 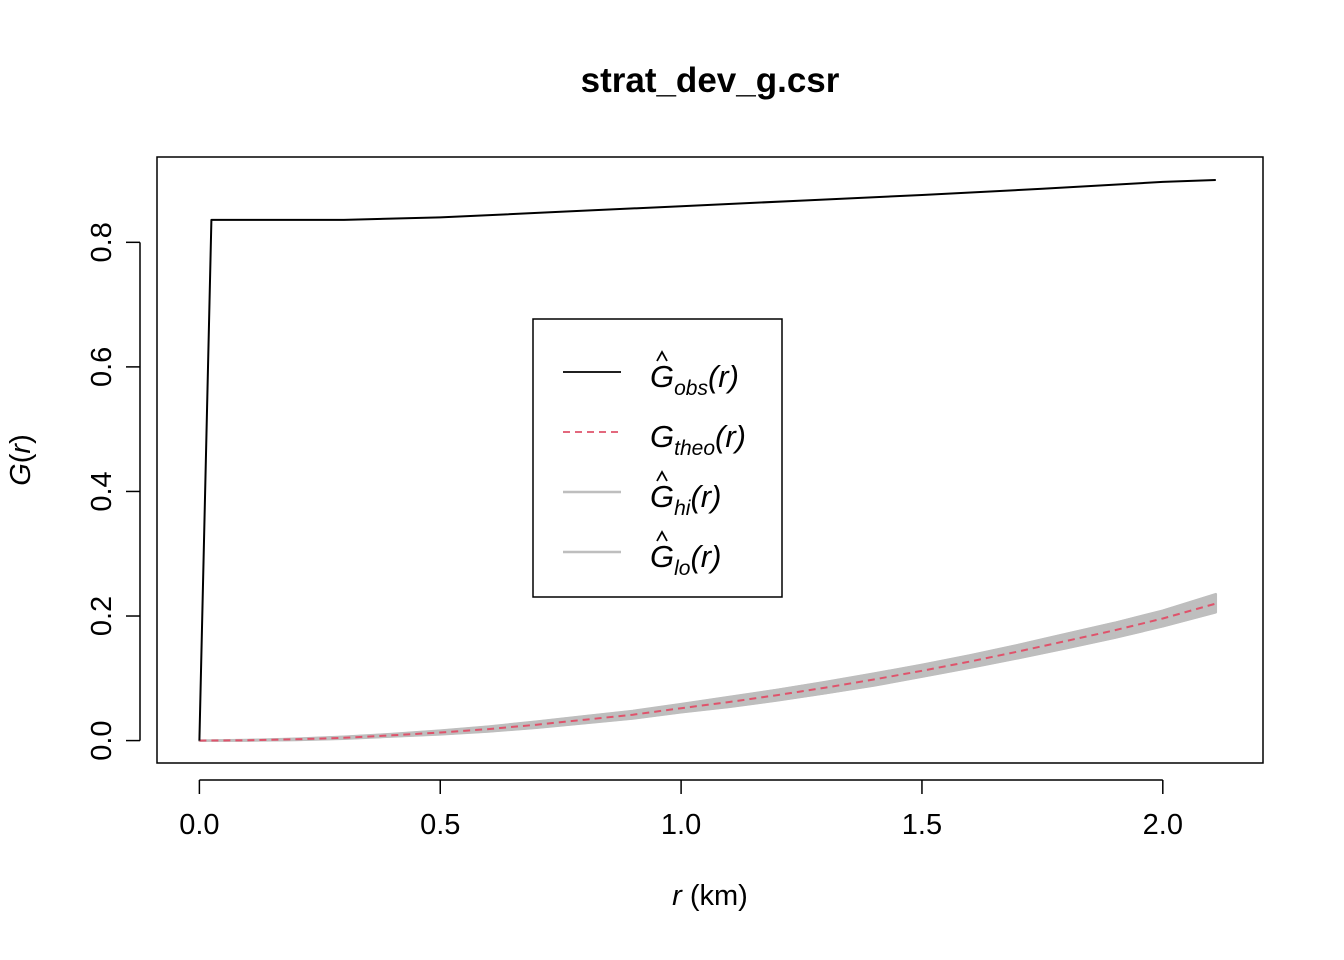 I want to click on chart-title: strat_dev_g.csr, so click(x=710, y=80).